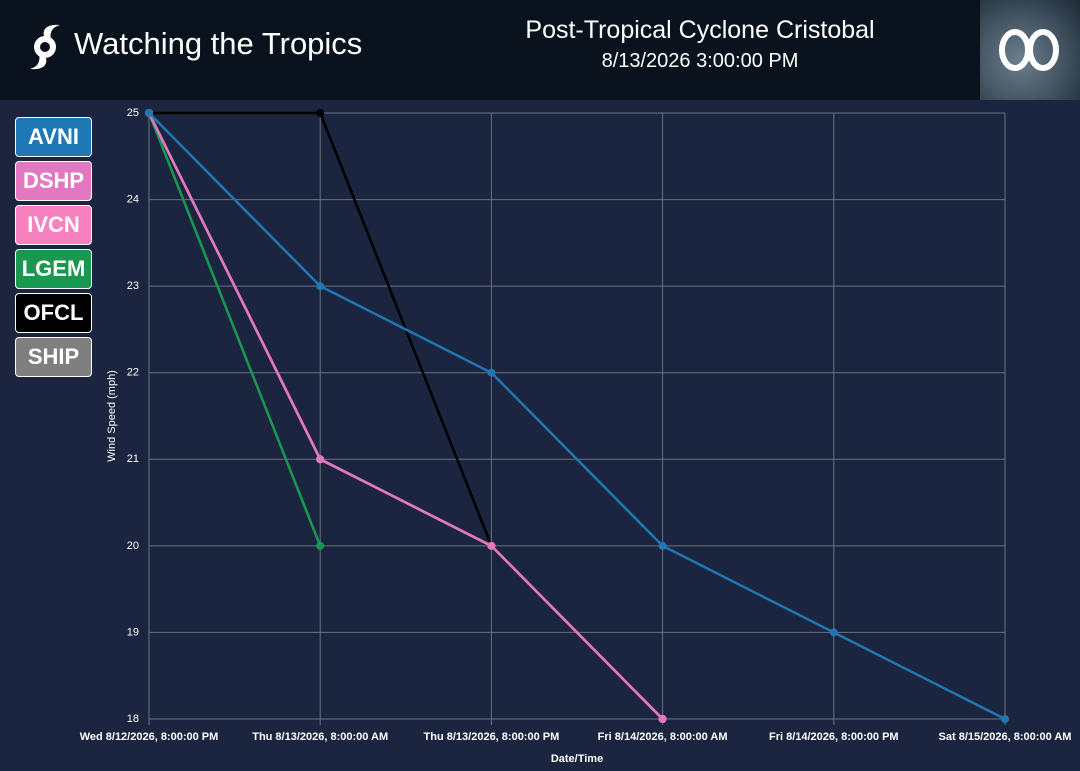  What do you see at coordinates (45, 47) in the screenshot?
I see `hurricane-icon` at bounding box center [45, 47].